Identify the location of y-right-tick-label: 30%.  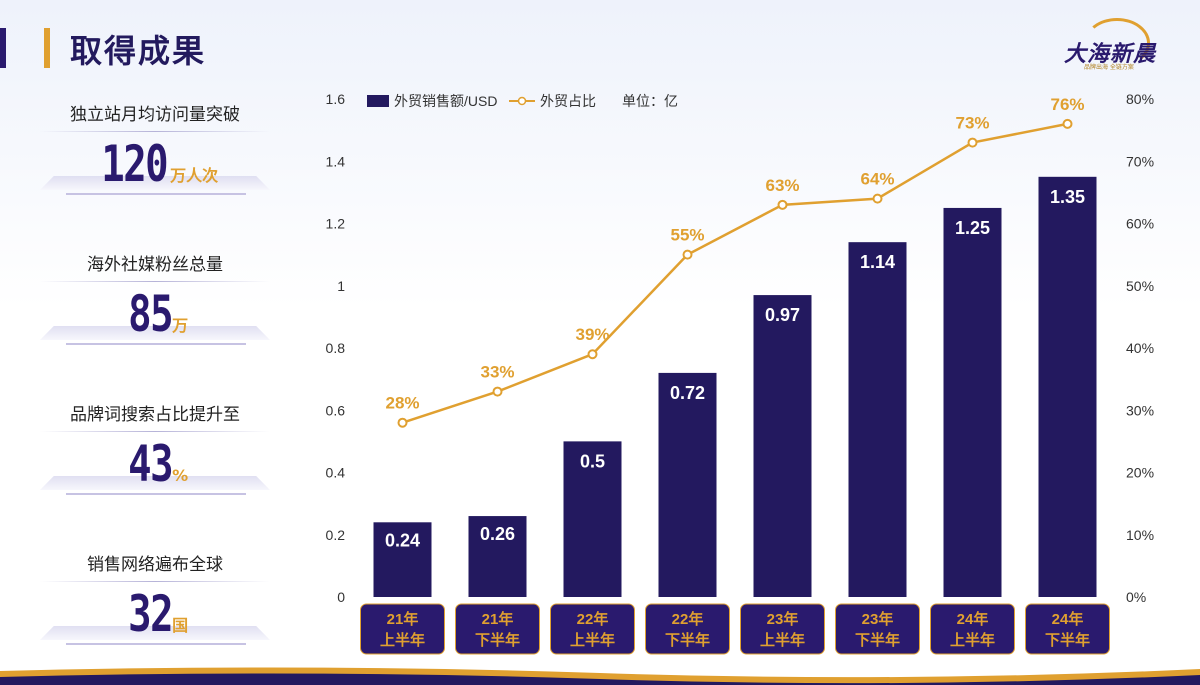
(1140, 410).